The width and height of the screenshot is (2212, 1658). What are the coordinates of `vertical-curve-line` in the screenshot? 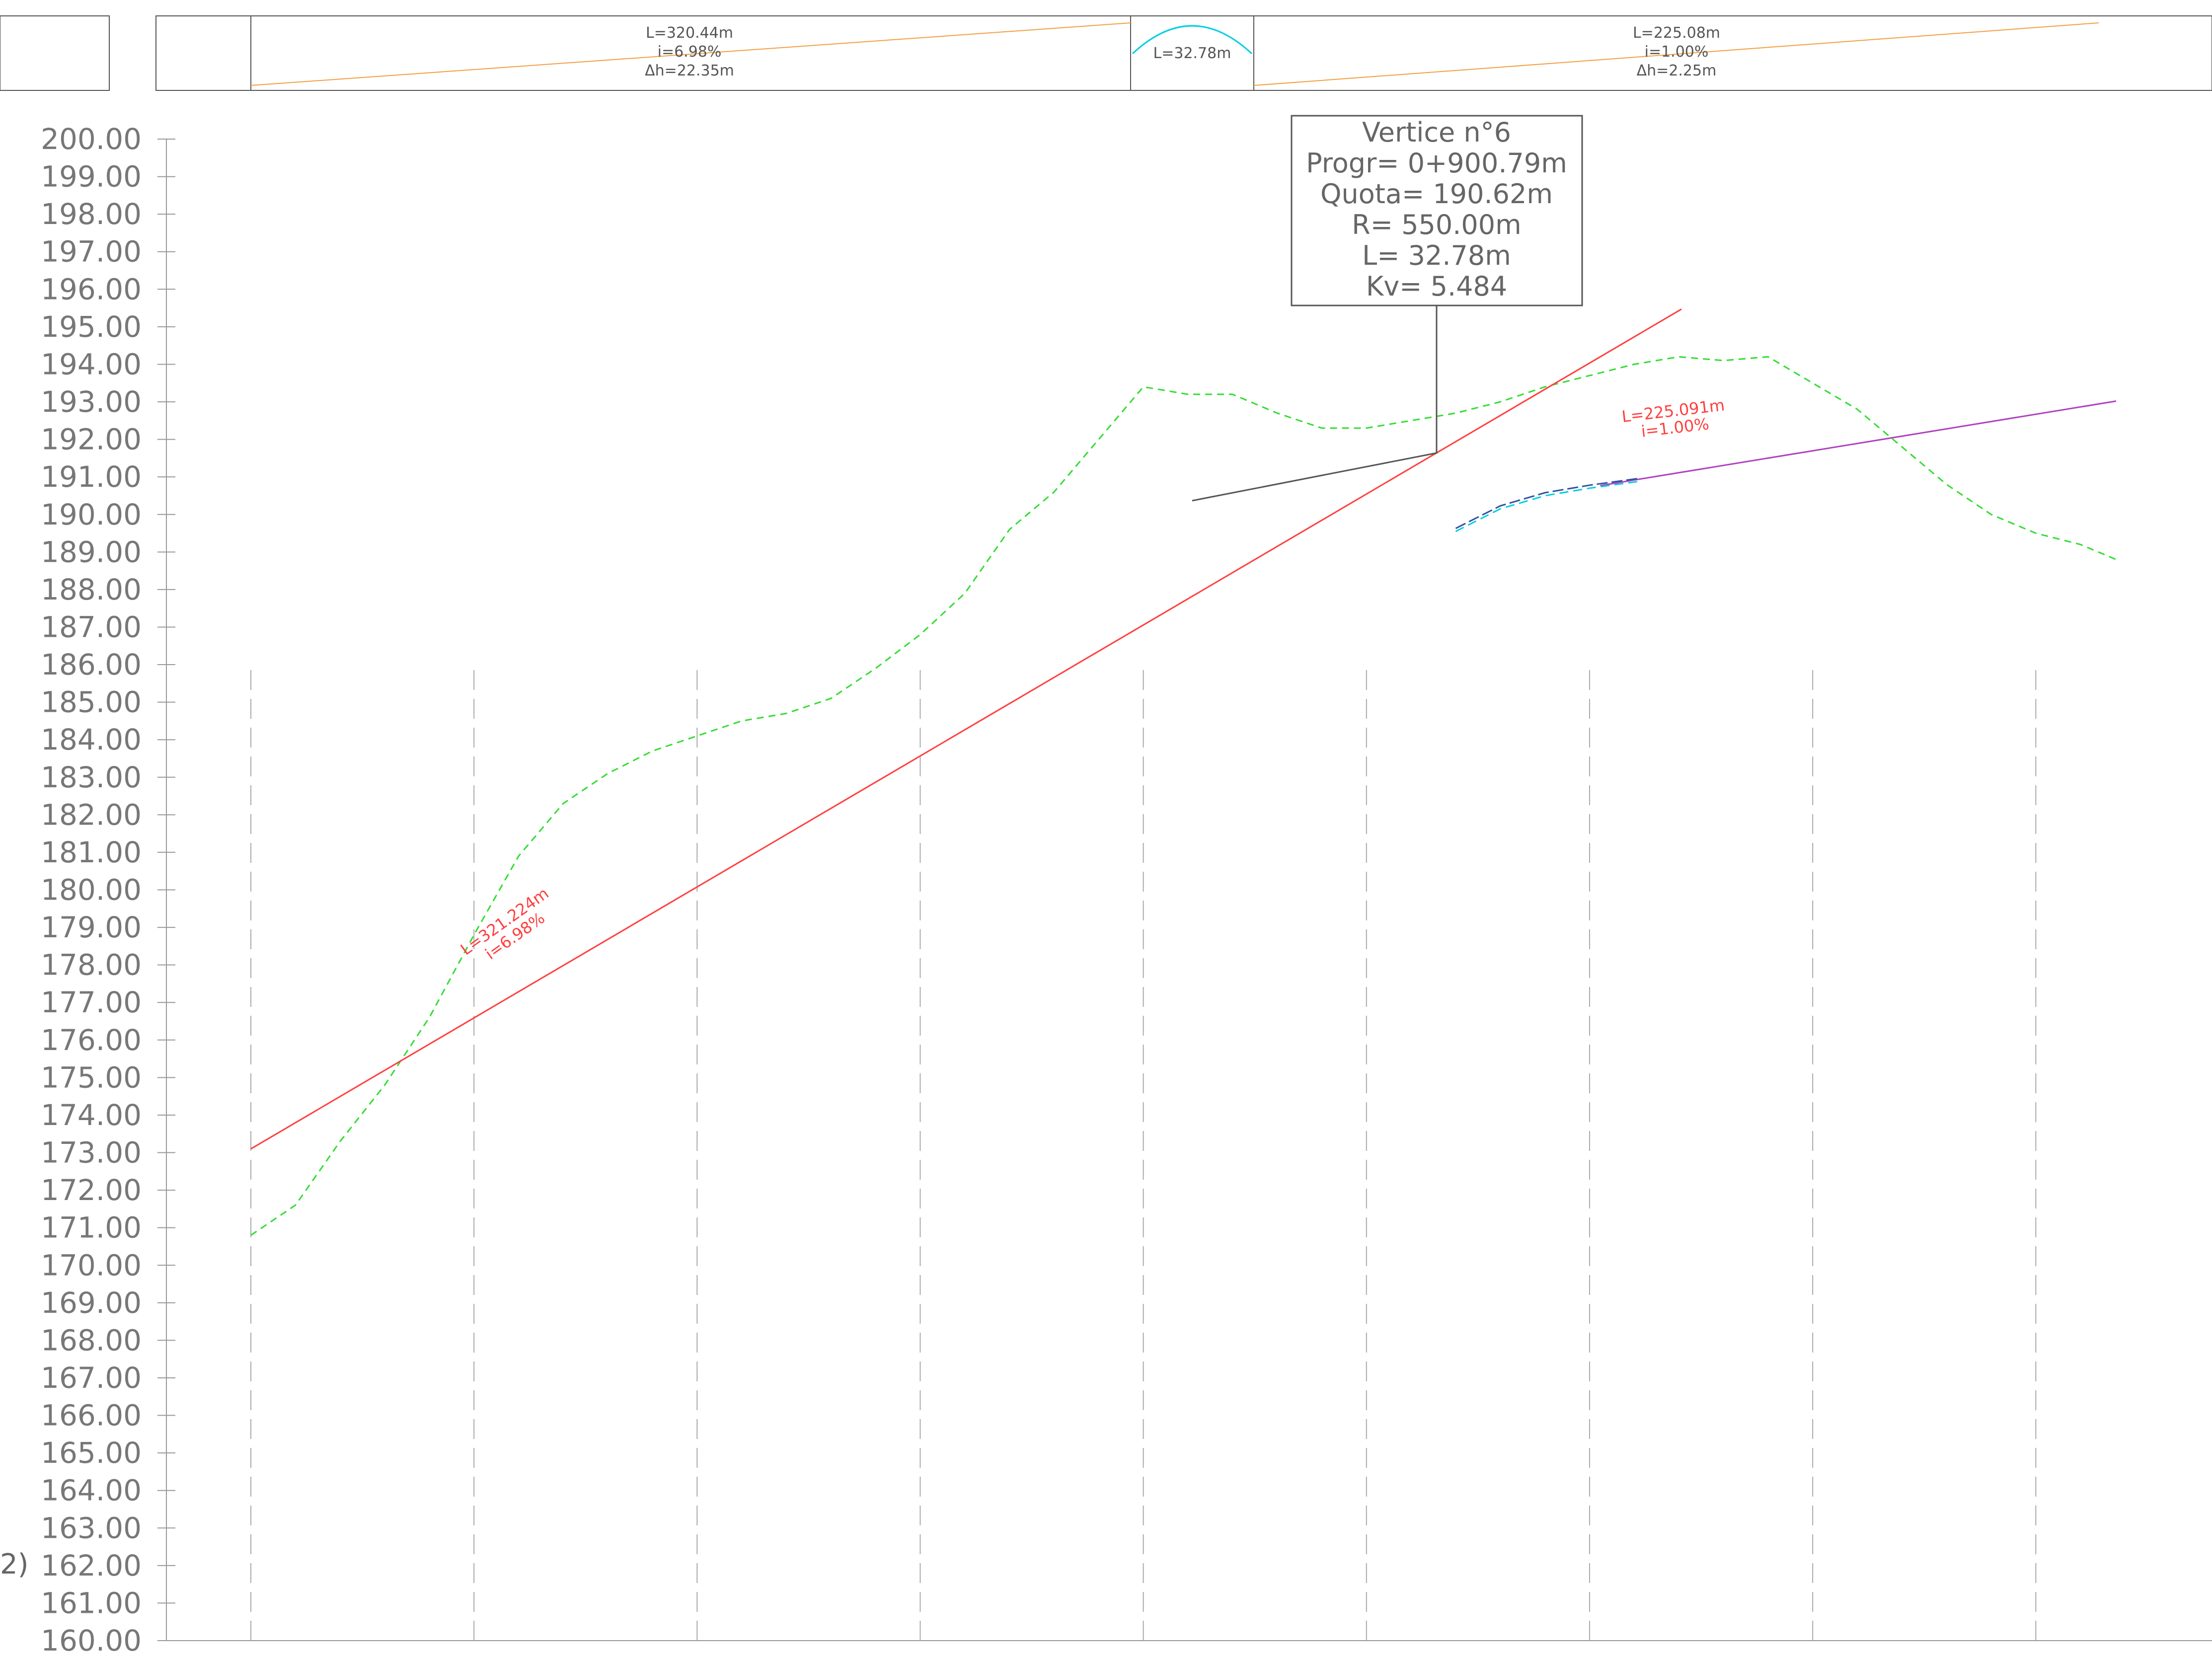 It's located at (1547, 506).